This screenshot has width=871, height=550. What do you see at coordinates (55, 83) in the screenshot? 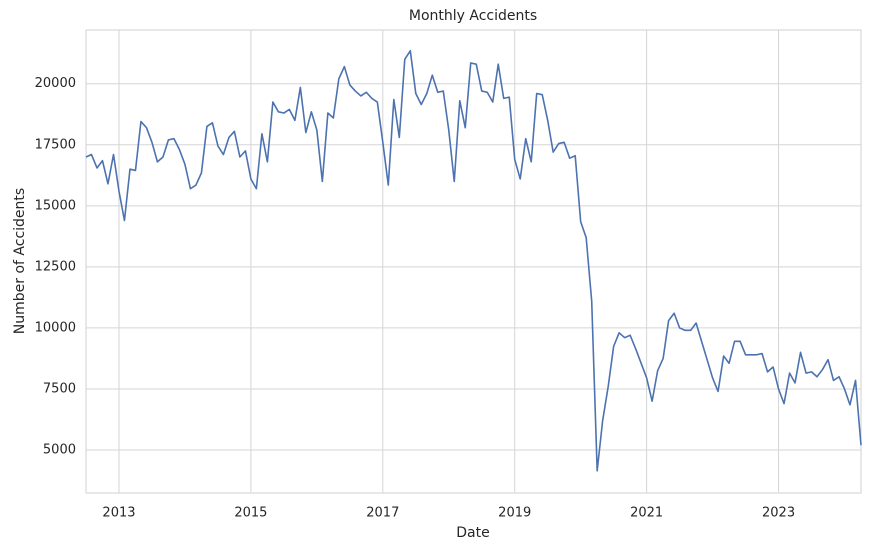
I see `y-tick-label: 20000` at bounding box center [55, 83].